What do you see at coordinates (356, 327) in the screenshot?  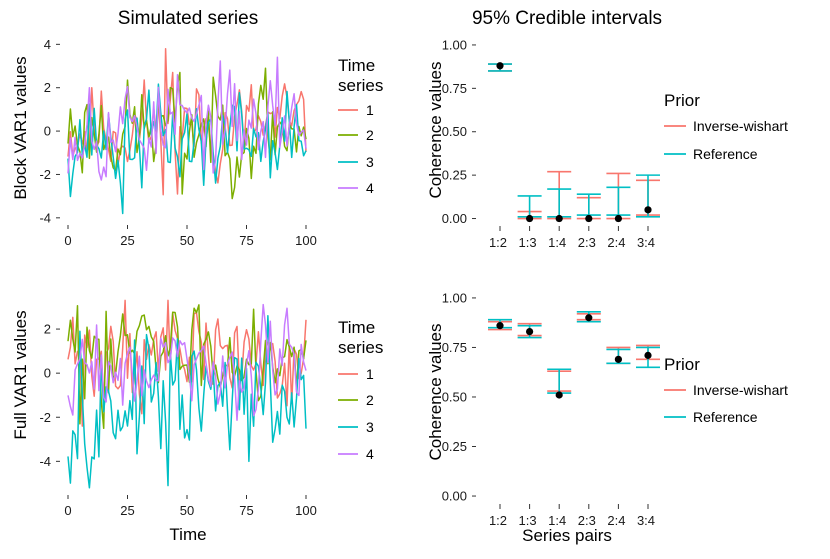 I see `full-var1-legend-title-line1: Time` at bounding box center [356, 327].